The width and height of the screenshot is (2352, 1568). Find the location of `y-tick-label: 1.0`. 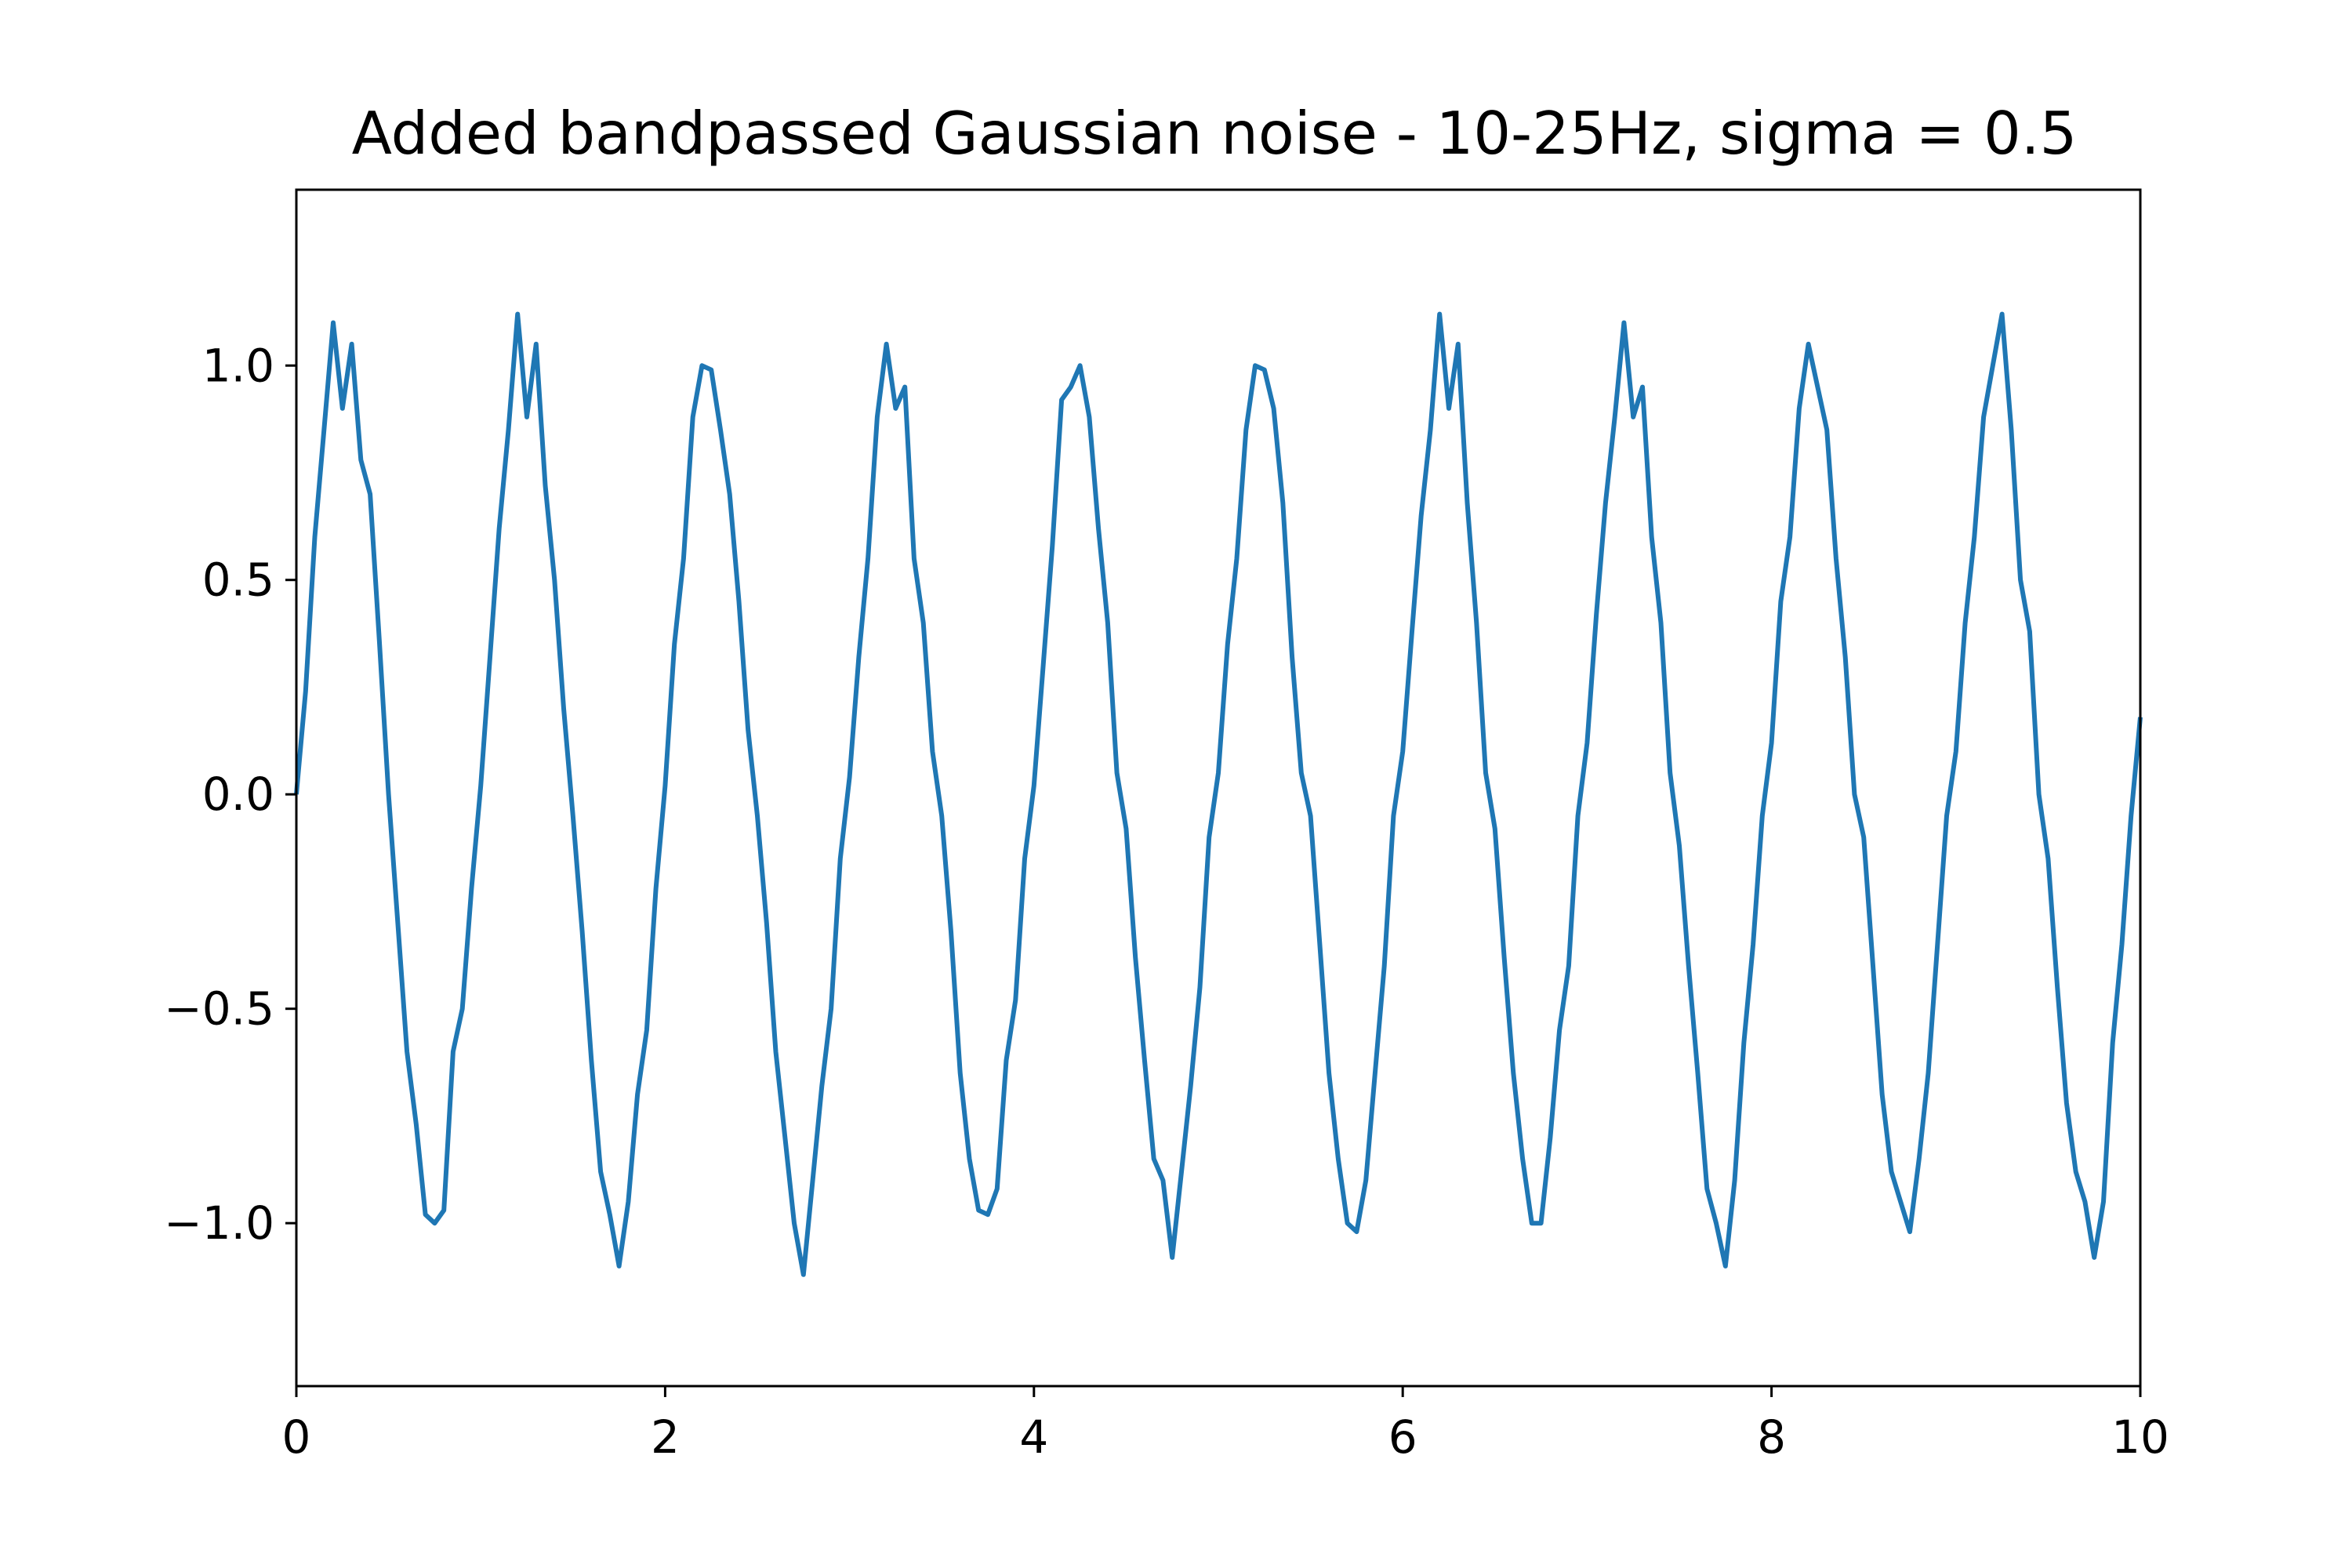

y-tick-label: 1.0 is located at coordinates (238, 365).